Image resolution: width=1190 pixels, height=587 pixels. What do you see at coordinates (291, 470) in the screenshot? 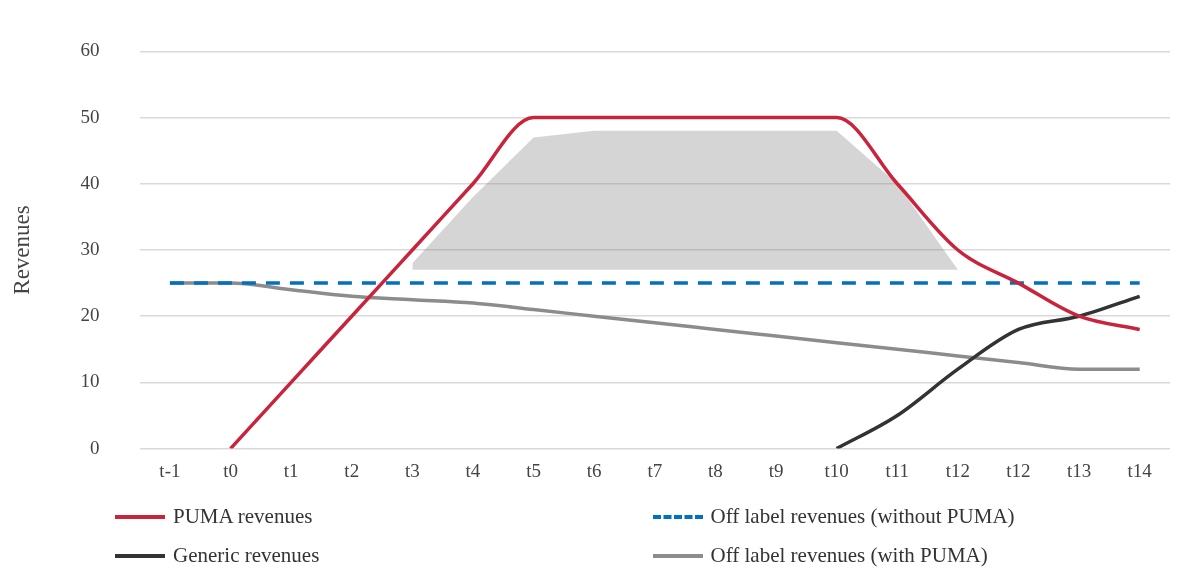
I see `x-tick-label: t1` at bounding box center [291, 470].